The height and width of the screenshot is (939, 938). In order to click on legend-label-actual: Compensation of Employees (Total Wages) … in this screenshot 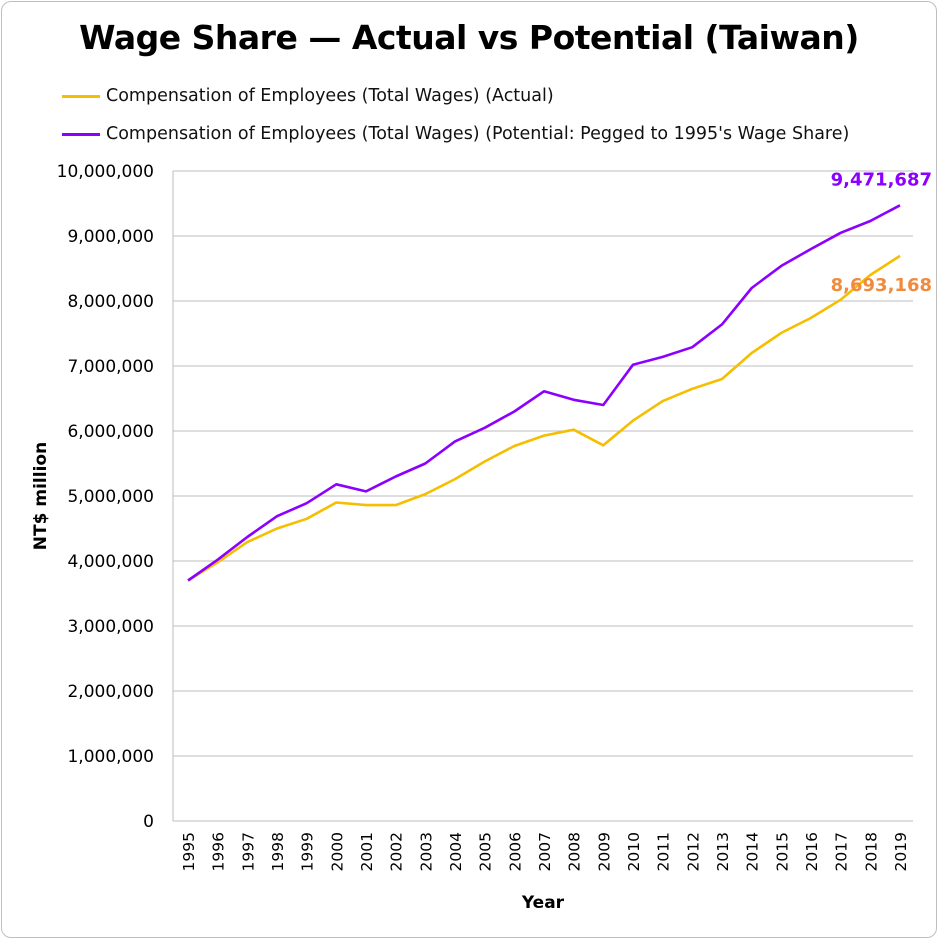, I will do `click(330, 96)`.